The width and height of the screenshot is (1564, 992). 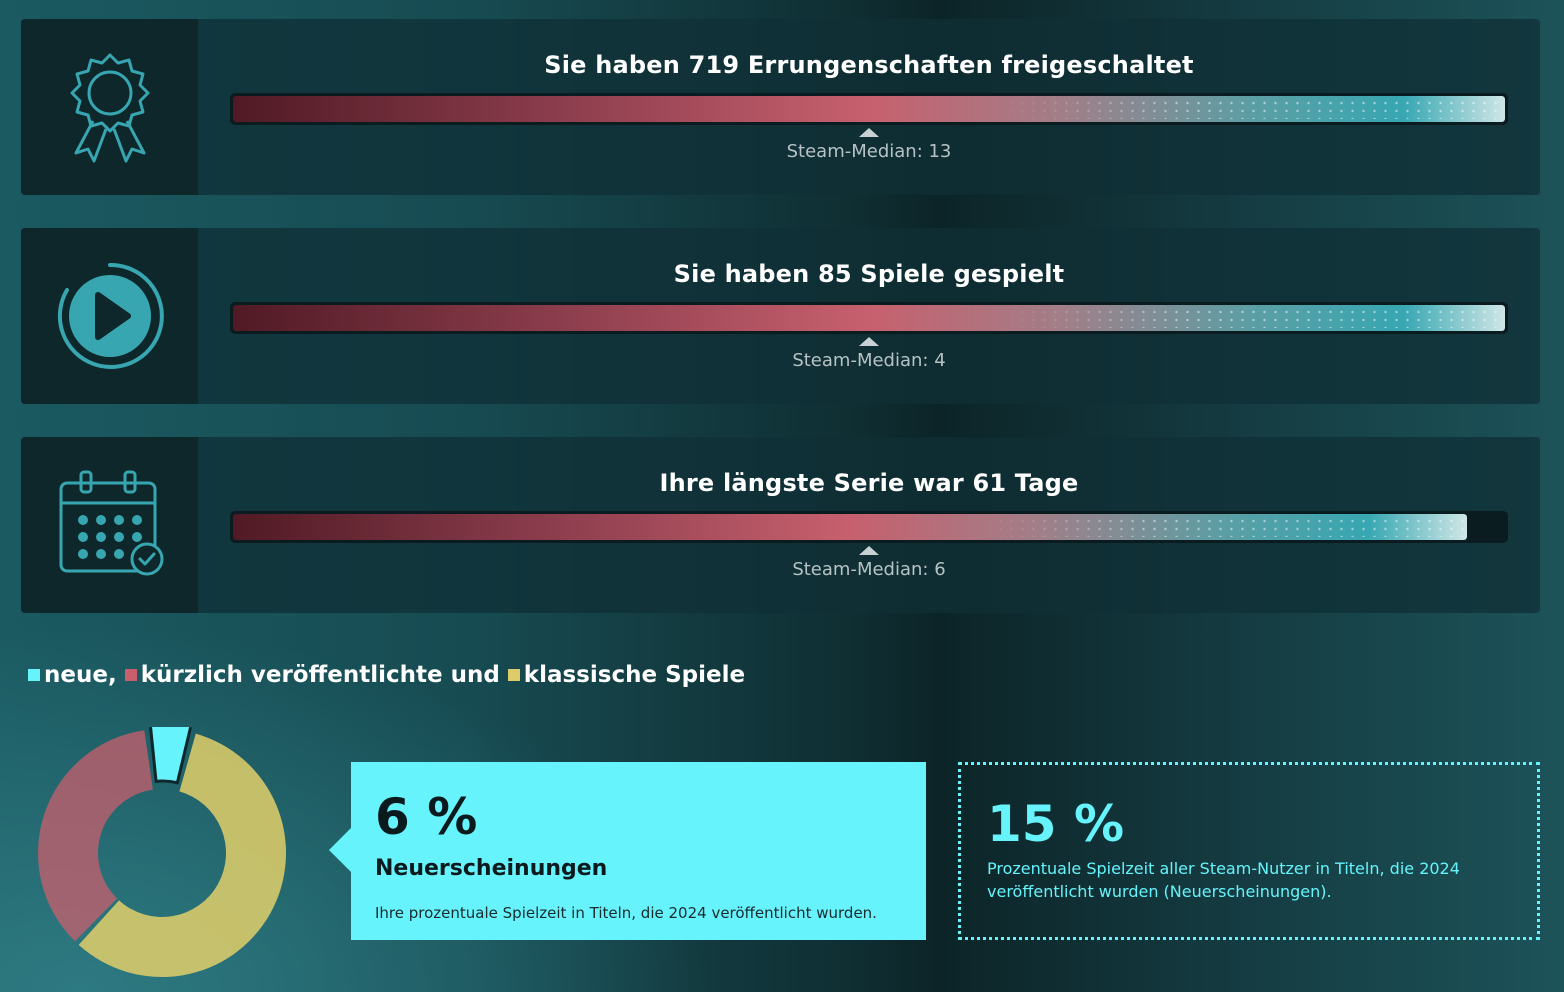 I want to click on legend-swatch-recent, so click(x=130, y=675).